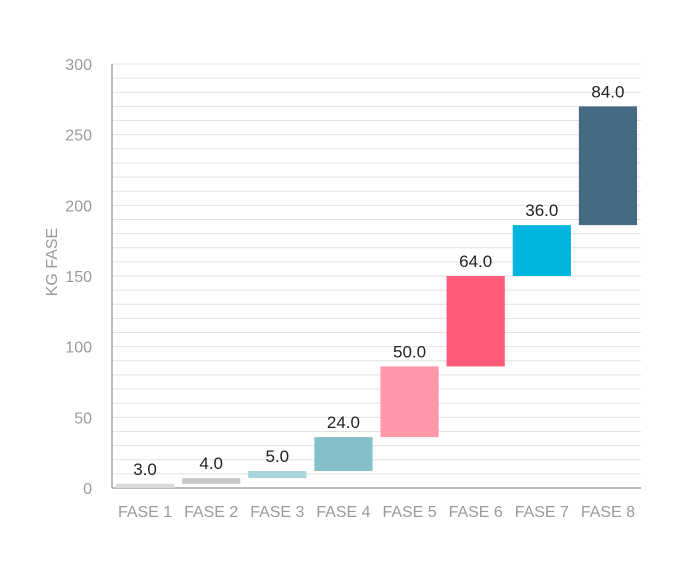 The image size is (680, 579). Describe the element at coordinates (145, 512) in the screenshot. I see `x-tick-label-1: FASE 1` at that location.